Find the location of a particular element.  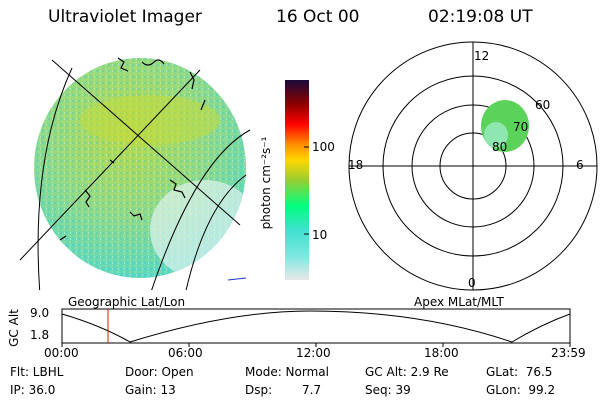

alt-tick-low: 1.8 is located at coordinates (40, 335).